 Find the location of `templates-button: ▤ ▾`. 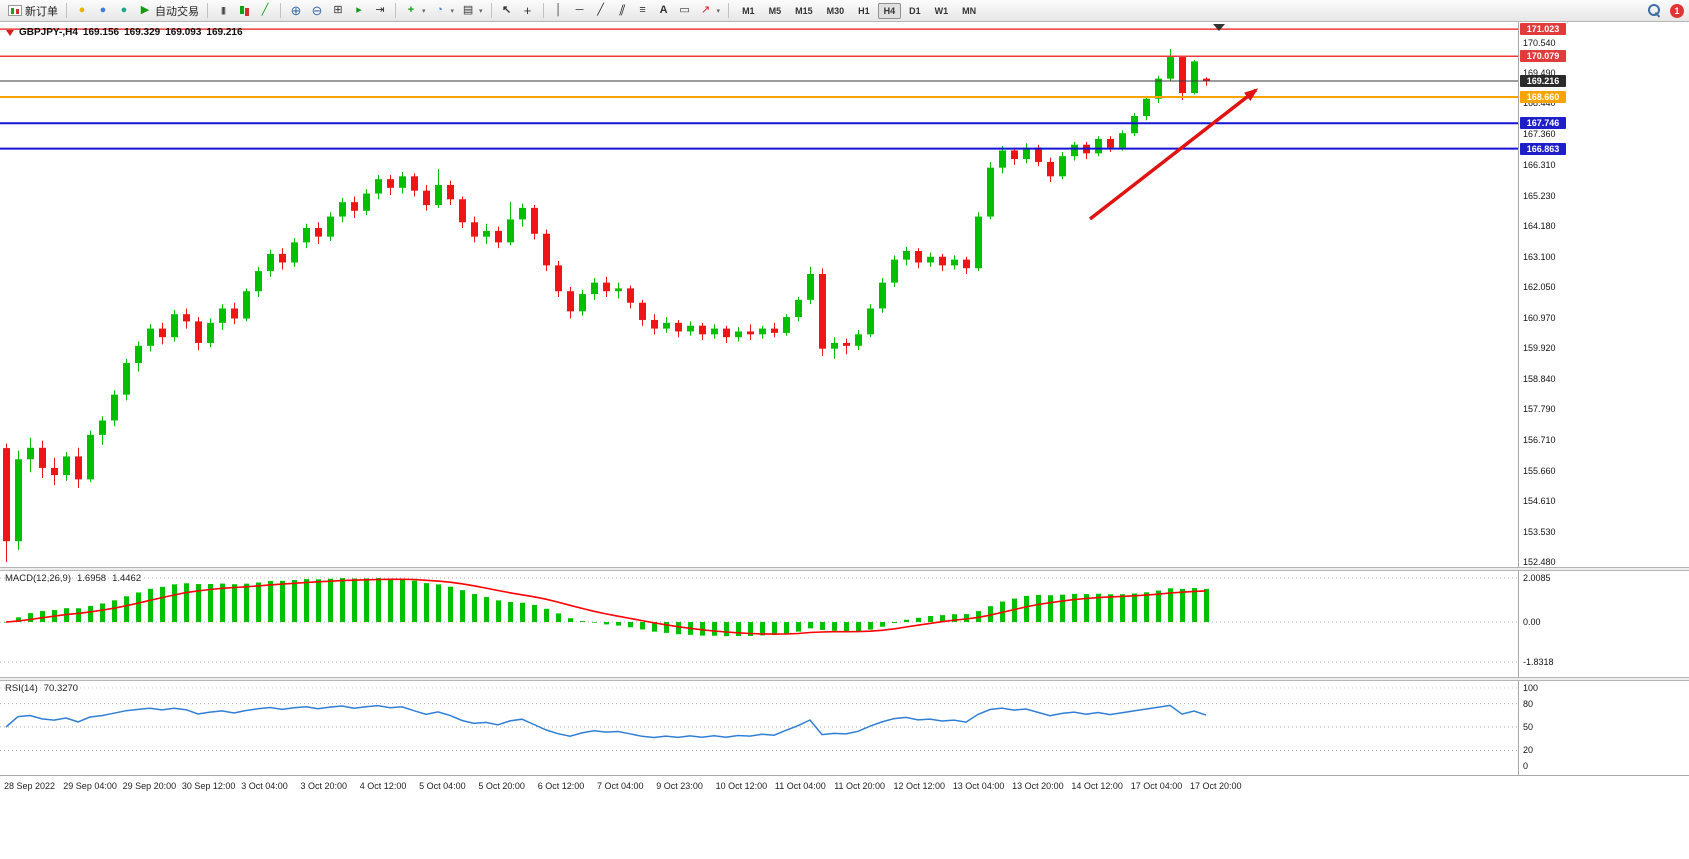

templates-button: ▤ ▾ is located at coordinates (472, 11).